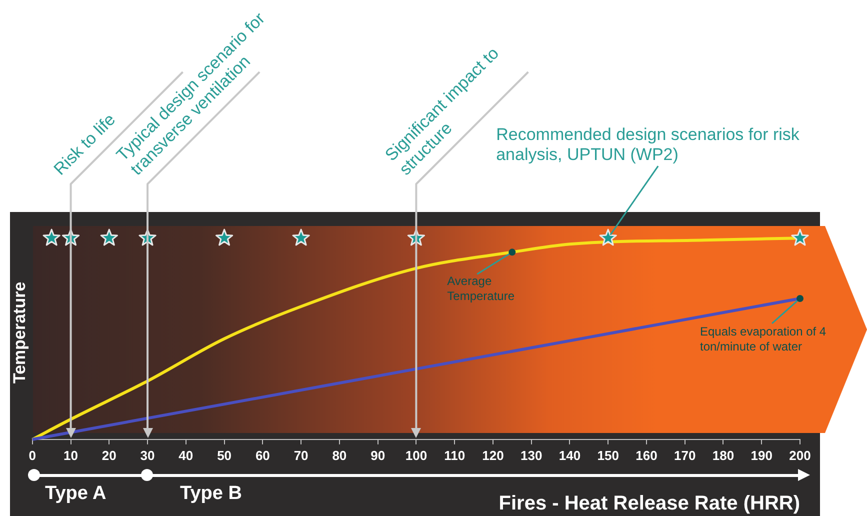 The image size is (867, 516). I want to click on x-tick-label: 130, so click(531, 455).